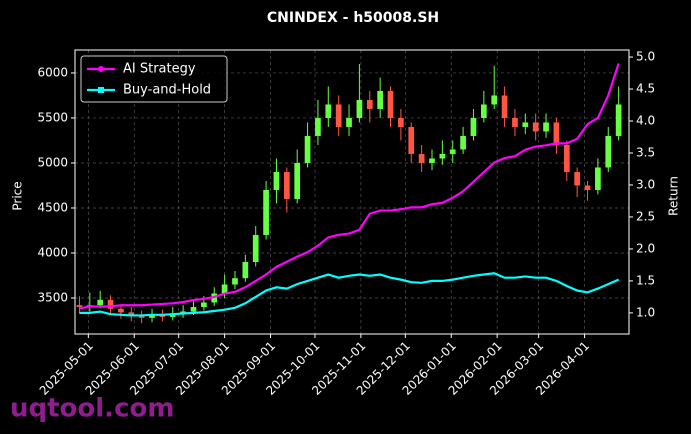 This screenshot has height=434, width=691. What do you see at coordinates (18, 195) in the screenshot?
I see `y-axis-label: Price` at bounding box center [18, 195].